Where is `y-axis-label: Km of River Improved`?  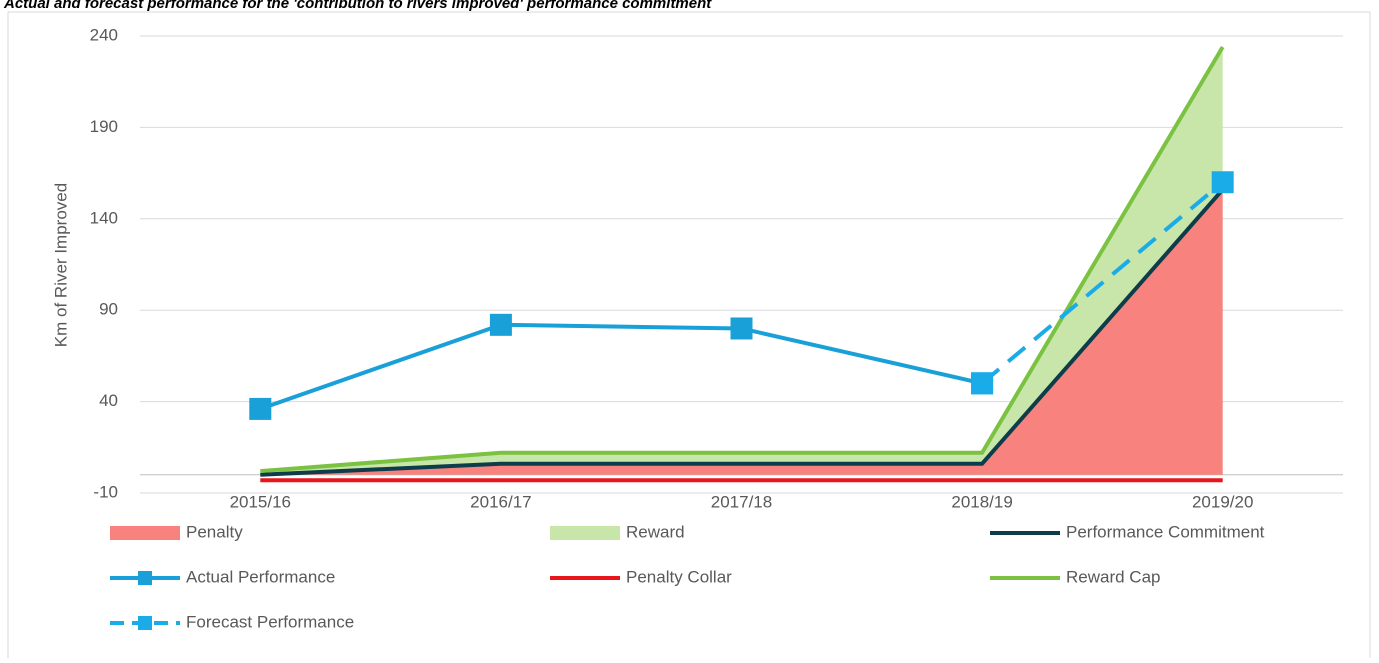 y-axis-label: Km of River Improved is located at coordinates (60, 265).